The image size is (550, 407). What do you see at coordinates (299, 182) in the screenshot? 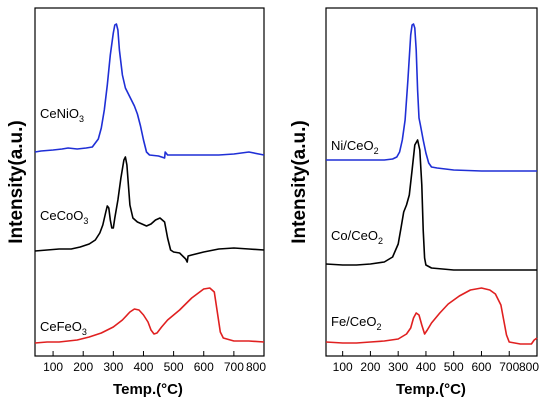
I see `right-y-axis-title: Intensity(a.u.)` at bounding box center [299, 182].